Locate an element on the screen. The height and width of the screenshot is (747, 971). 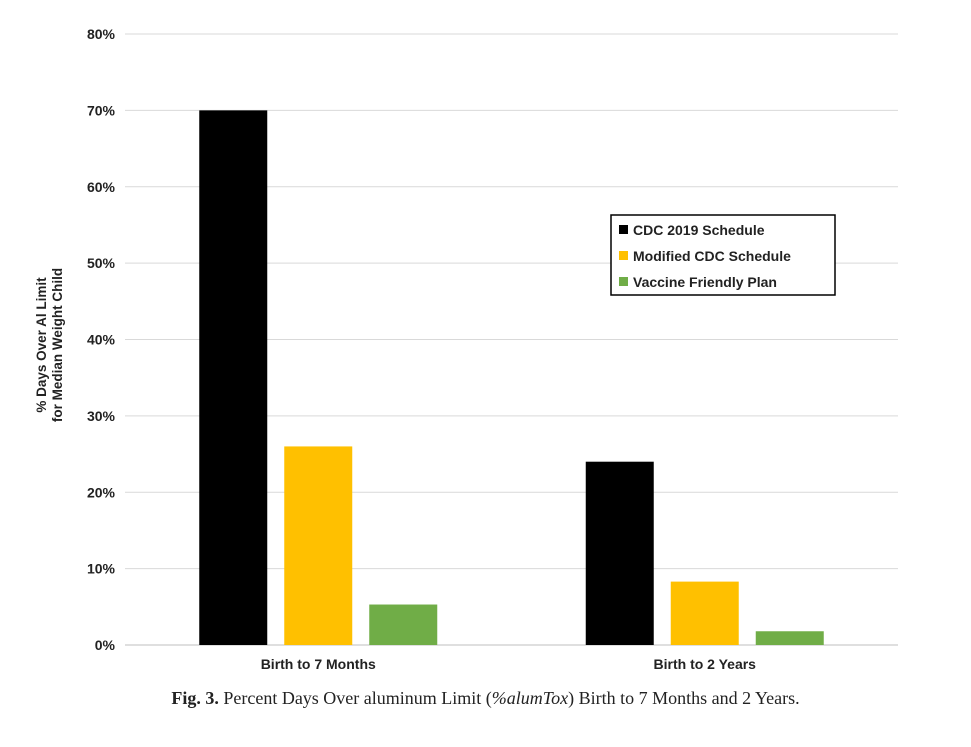
y-tick-label: 60% is located at coordinates (101, 187).